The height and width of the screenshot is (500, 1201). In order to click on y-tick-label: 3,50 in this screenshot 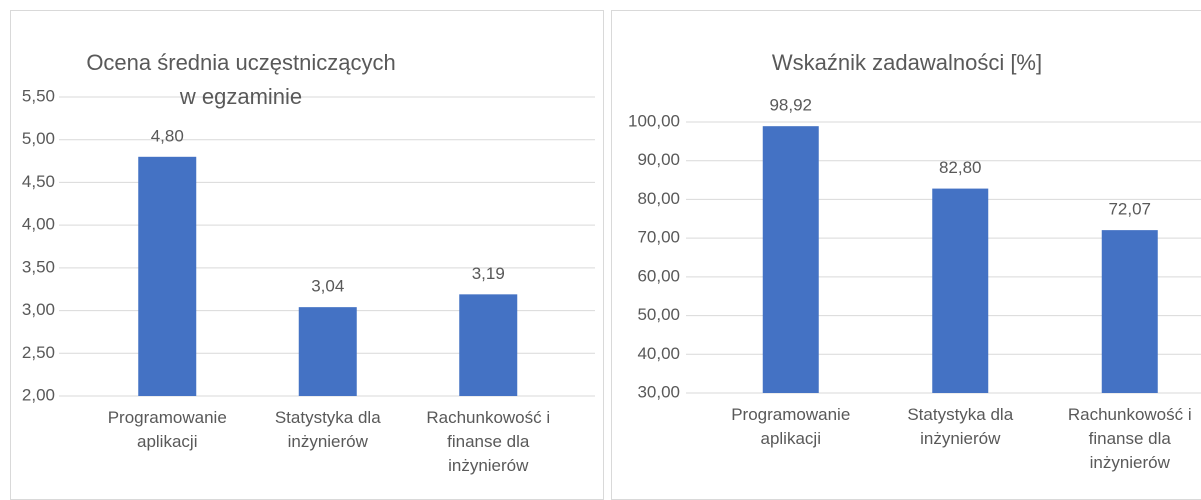, I will do `click(38, 266)`.